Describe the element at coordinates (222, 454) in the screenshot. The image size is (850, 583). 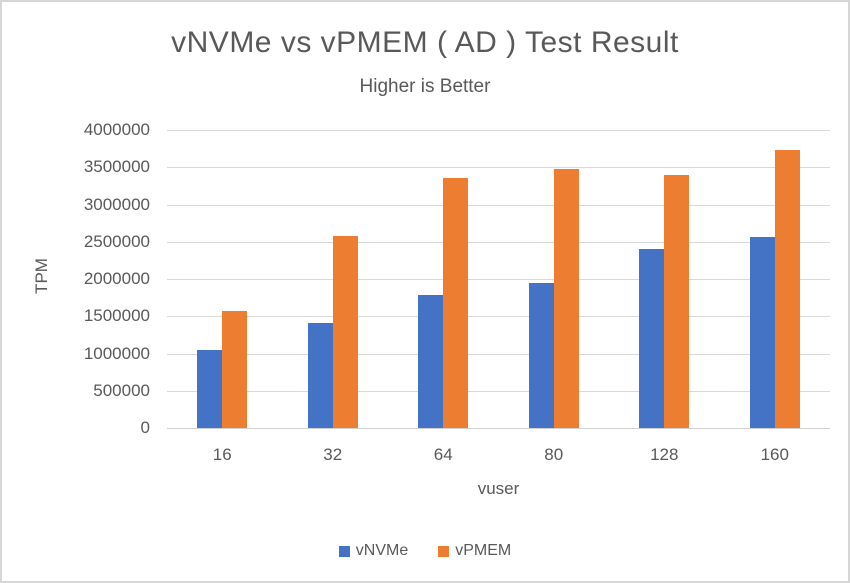
I see `x-tick-label: 16` at that location.